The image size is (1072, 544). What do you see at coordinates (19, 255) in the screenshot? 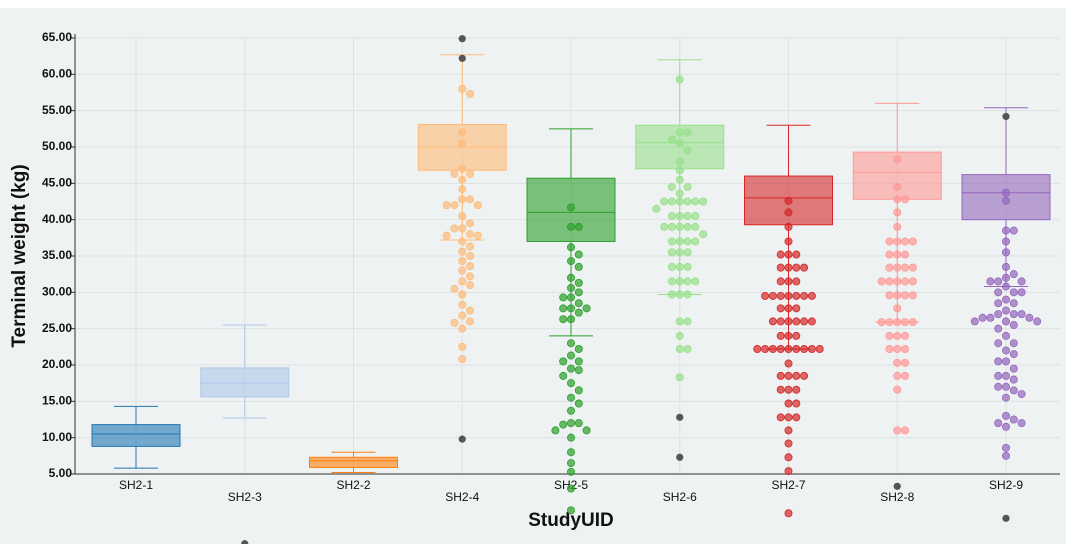
I see `y-axis-title: Terminal weight (kg)` at bounding box center [19, 255].